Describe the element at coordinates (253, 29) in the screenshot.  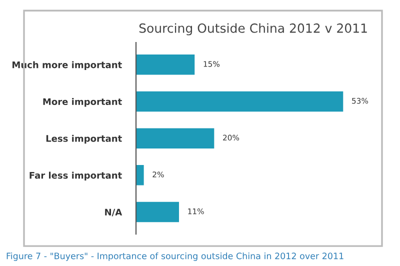
I see `chart-title: Sourcing Outside China 2012 v 2011` at that location.